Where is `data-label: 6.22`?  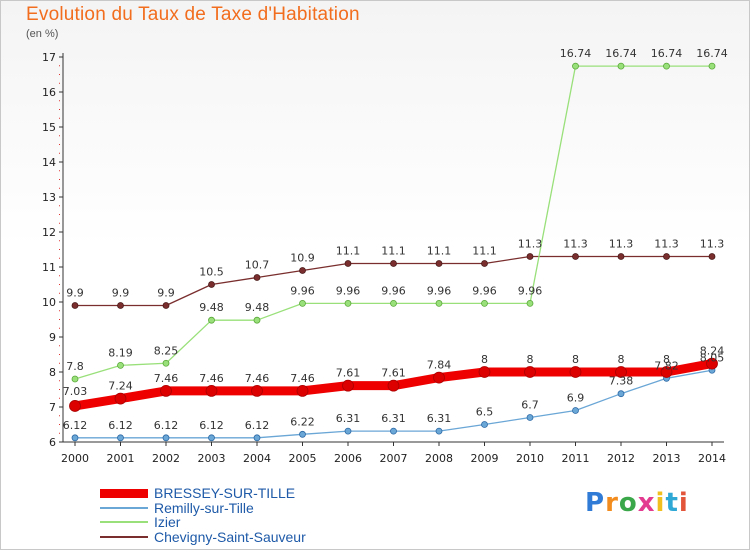 data-label: 6.22 is located at coordinates (302, 421).